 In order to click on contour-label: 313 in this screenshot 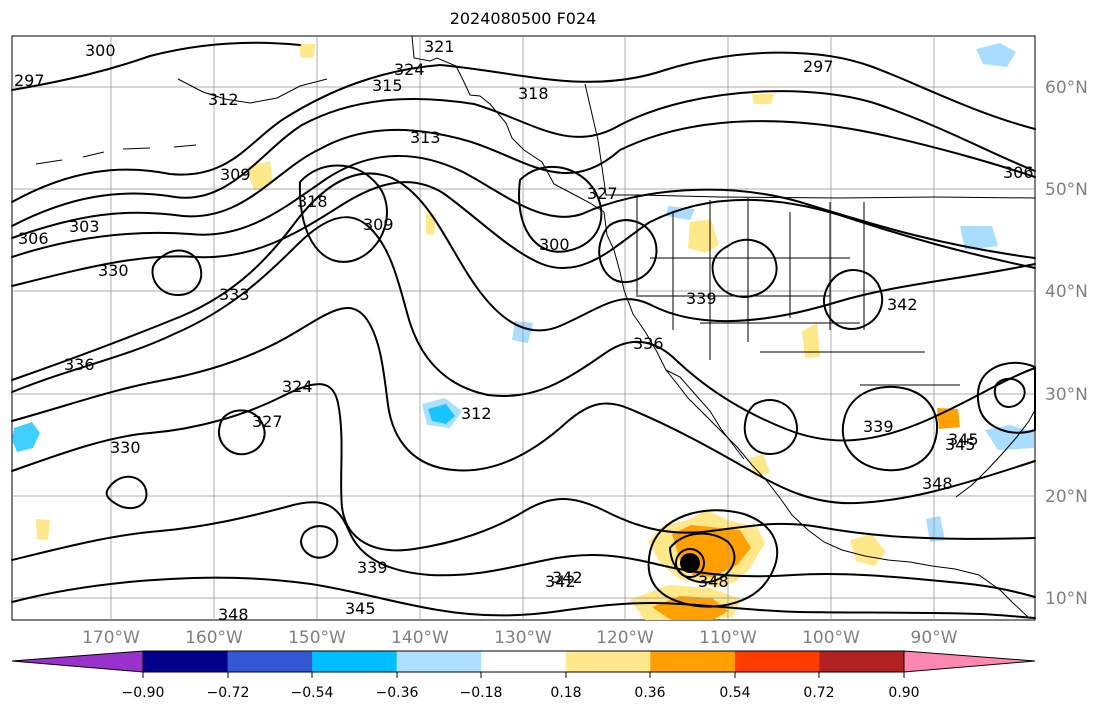, I will do `click(425, 137)`.